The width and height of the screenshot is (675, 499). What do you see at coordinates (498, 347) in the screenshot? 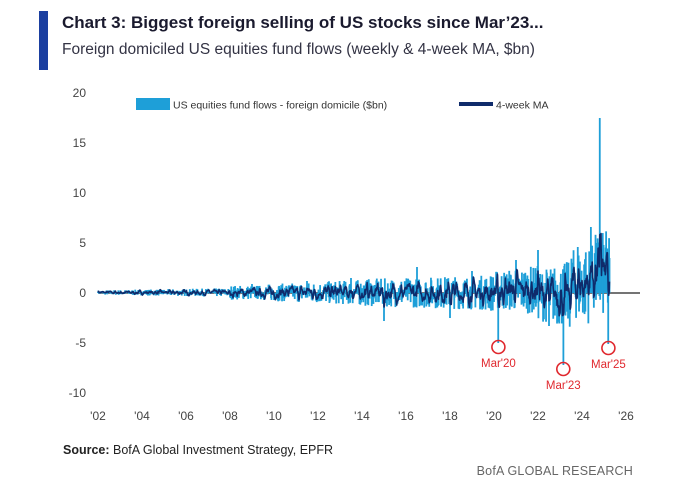
I see `annotation-circle` at bounding box center [498, 347].